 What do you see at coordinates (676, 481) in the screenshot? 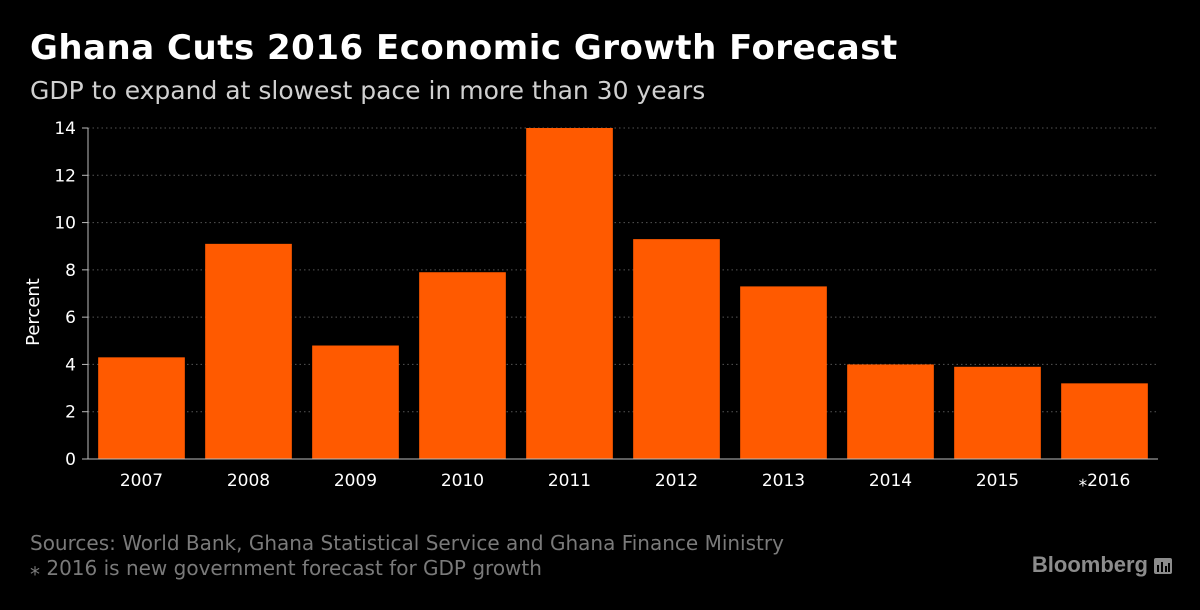
I see `x-tick-label: 2012` at bounding box center [676, 481].